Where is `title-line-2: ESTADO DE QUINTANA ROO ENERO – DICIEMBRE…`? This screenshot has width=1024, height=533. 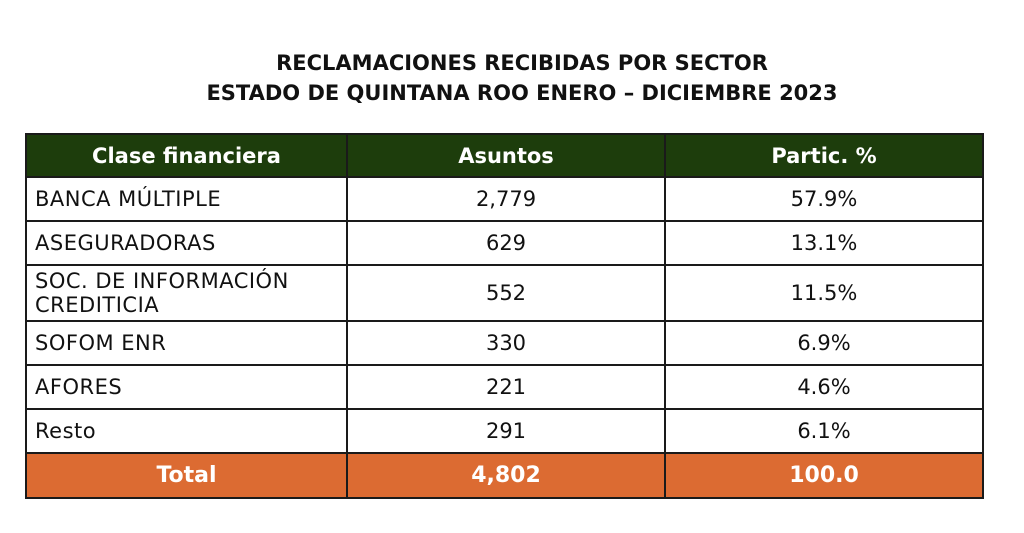
title-line-2: ESTADO DE QUINTANA ROO ENERO – DICIEMBRE… is located at coordinates (522, 93).